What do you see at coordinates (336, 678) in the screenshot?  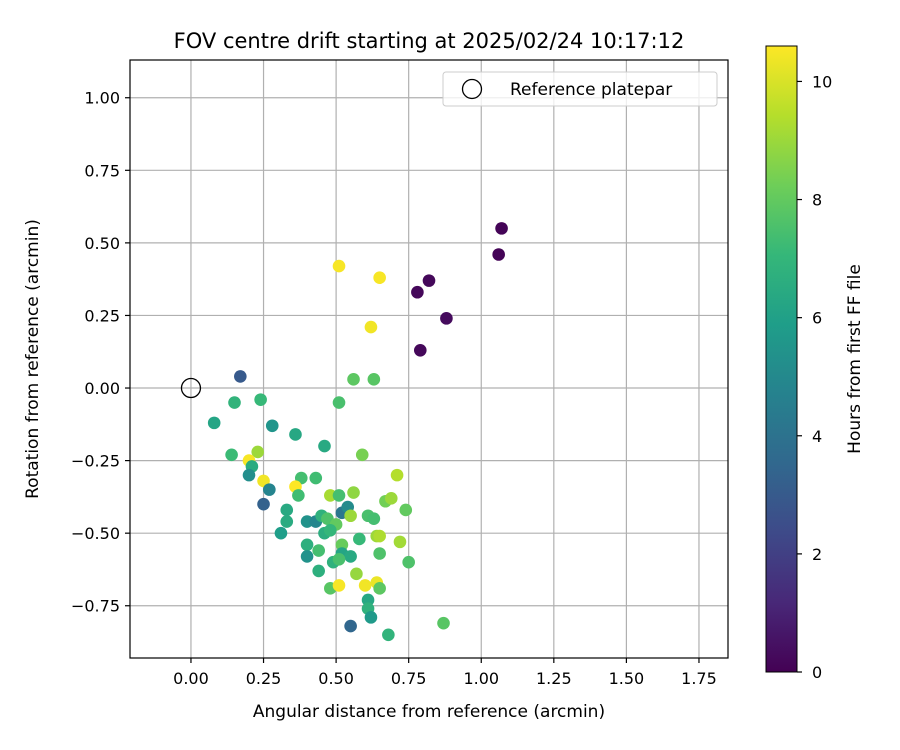 I see `x-tick-label: 0.50` at bounding box center [336, 678].